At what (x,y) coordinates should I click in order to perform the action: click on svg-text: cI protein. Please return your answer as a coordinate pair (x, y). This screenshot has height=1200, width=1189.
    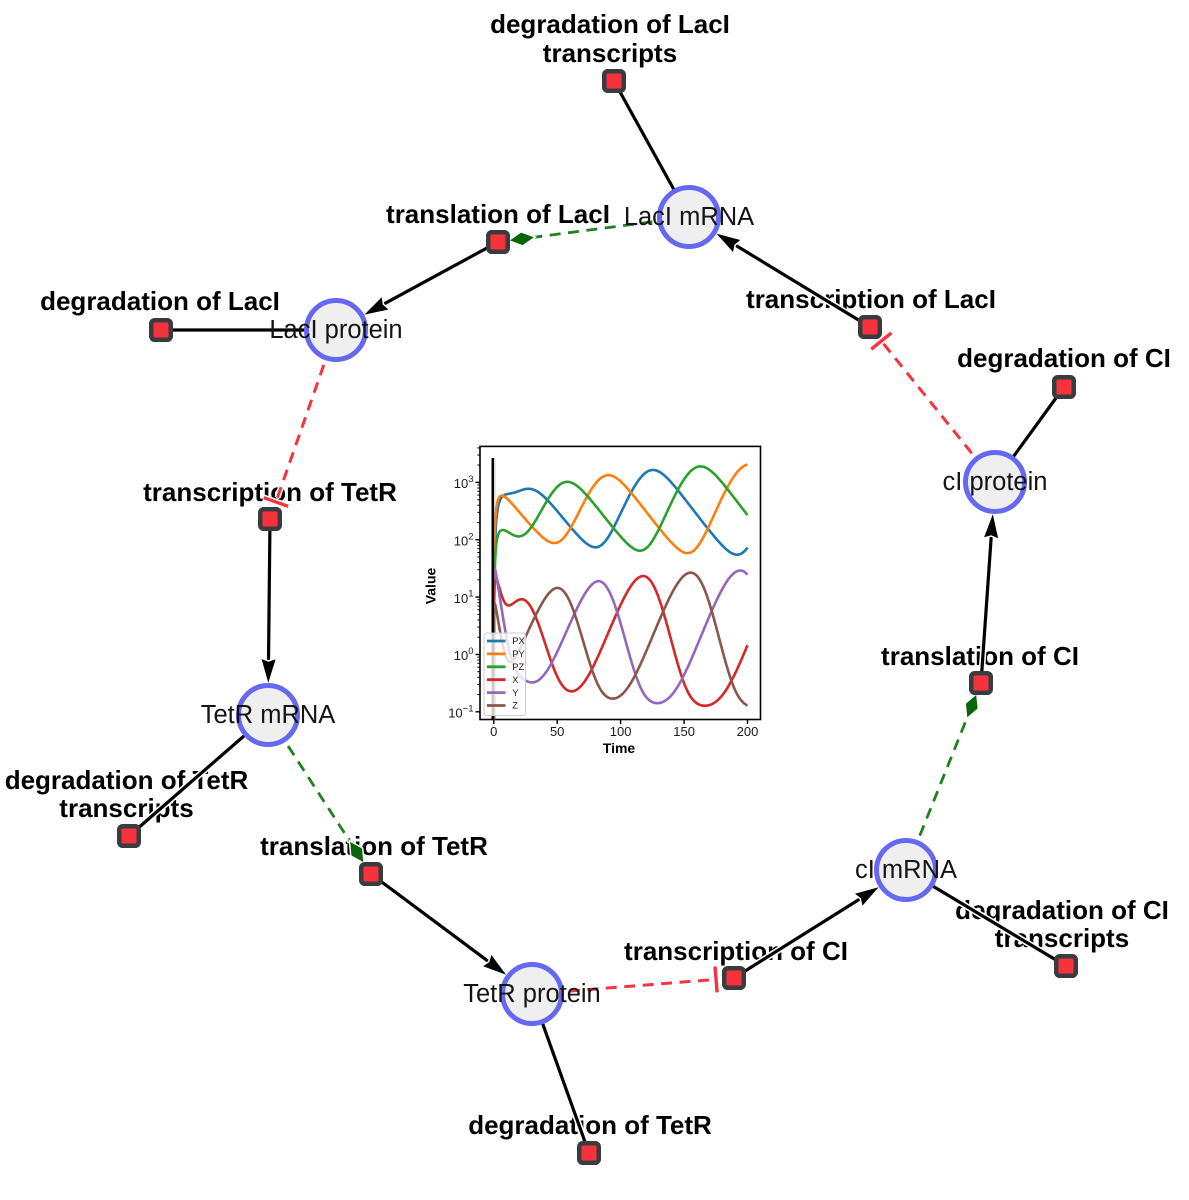
    Looking at the image, I should click on (995, 482).